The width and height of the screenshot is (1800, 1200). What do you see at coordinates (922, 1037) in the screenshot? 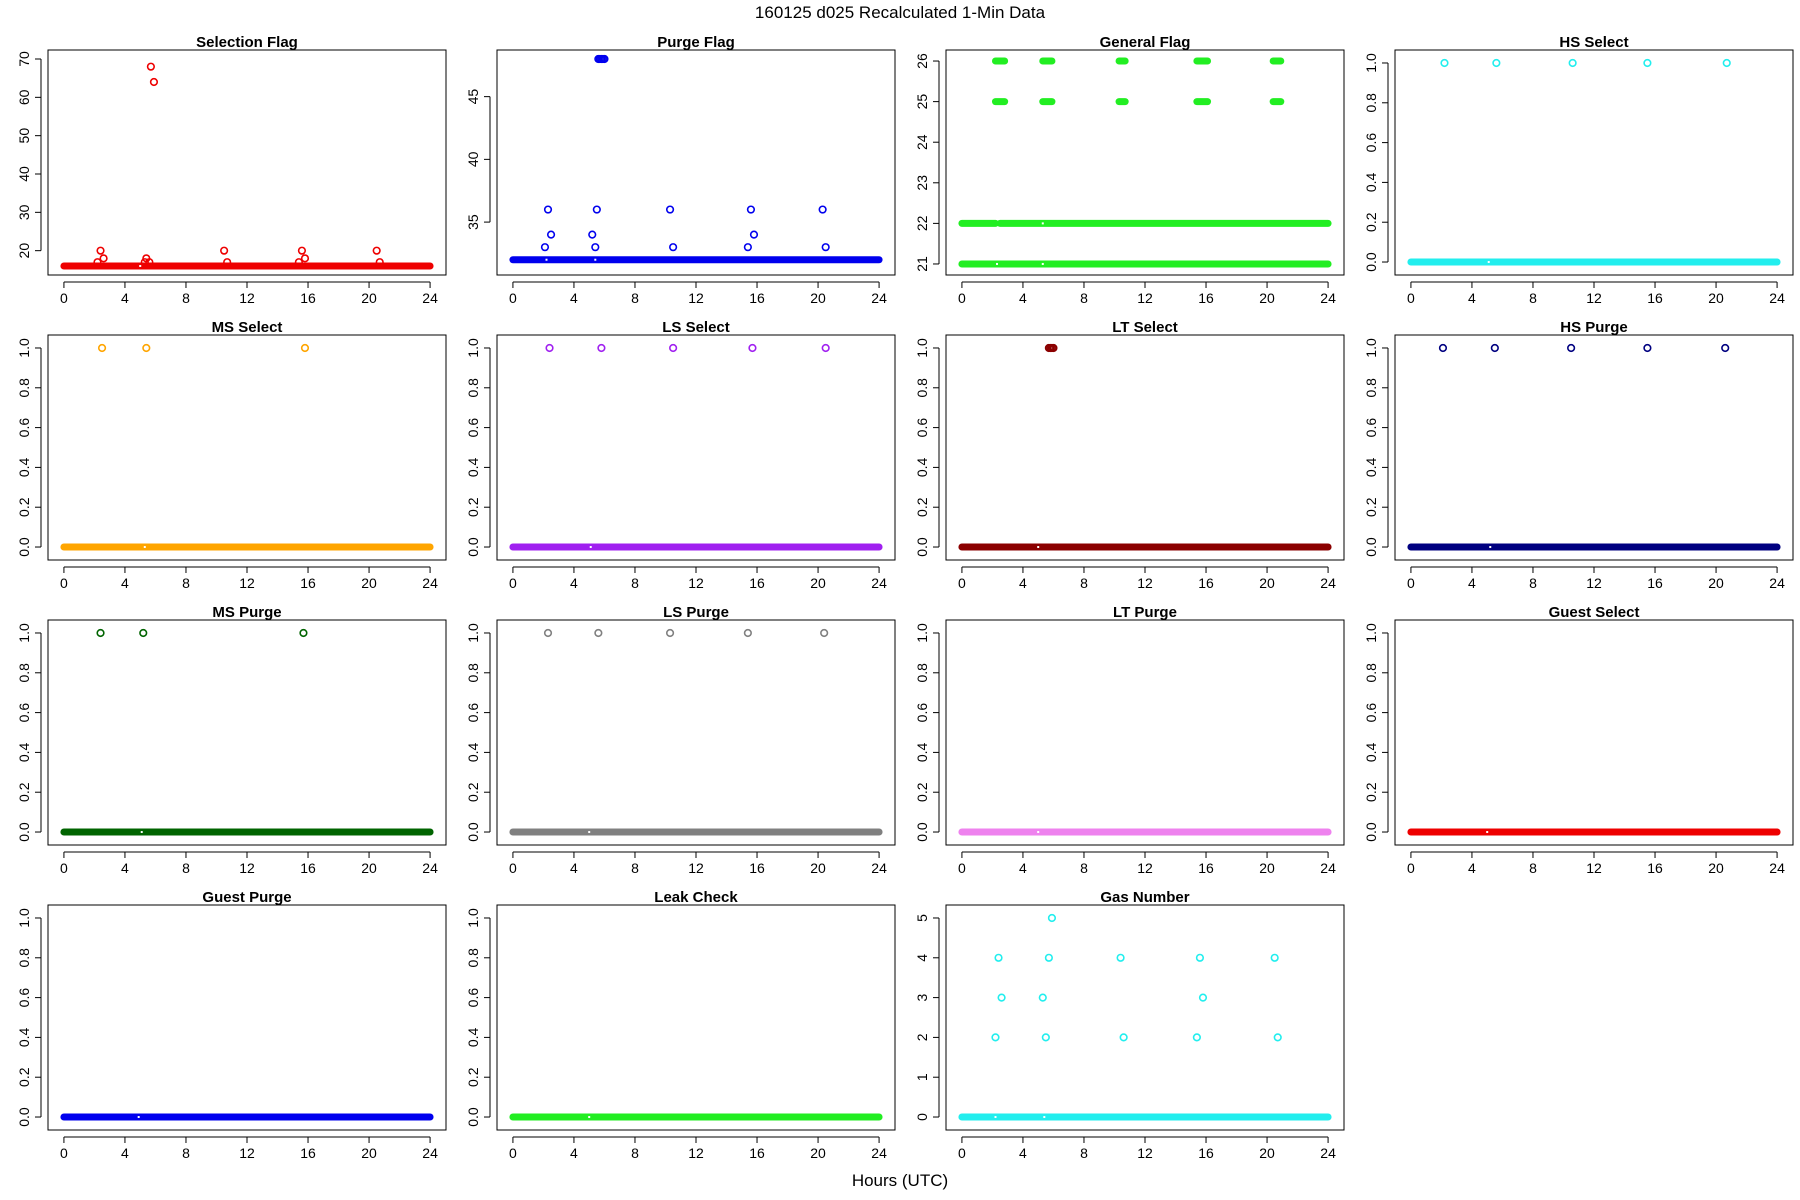
I see `y-tick-label: 2` at bounding box center [922, 1037].